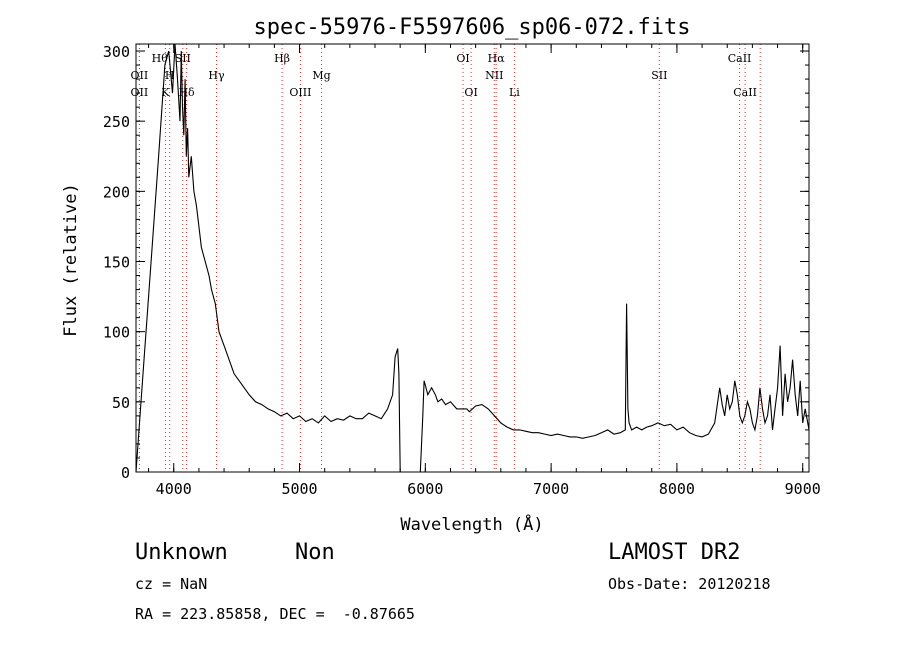 Image resolution: width=900 pixels, height=650 pixels. I want to click on spectral-line-label: Hβ, so click(282, 58).